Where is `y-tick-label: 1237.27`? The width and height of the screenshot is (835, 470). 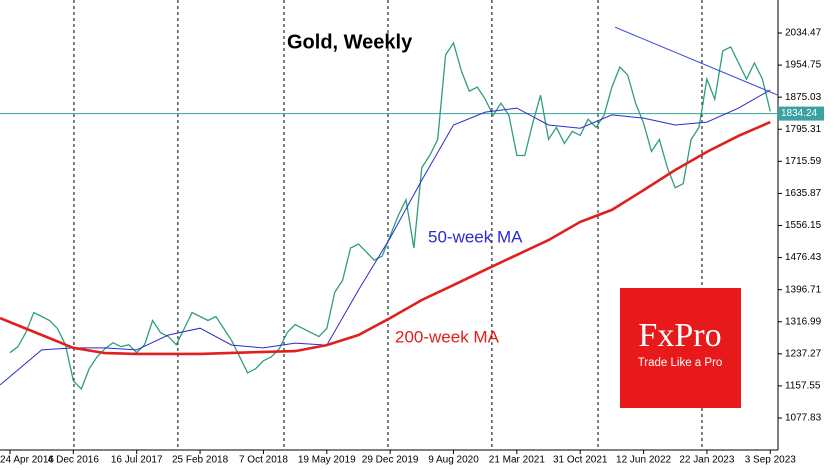
y-tick-label: 1237.27 is located at coordinates (803, 353).